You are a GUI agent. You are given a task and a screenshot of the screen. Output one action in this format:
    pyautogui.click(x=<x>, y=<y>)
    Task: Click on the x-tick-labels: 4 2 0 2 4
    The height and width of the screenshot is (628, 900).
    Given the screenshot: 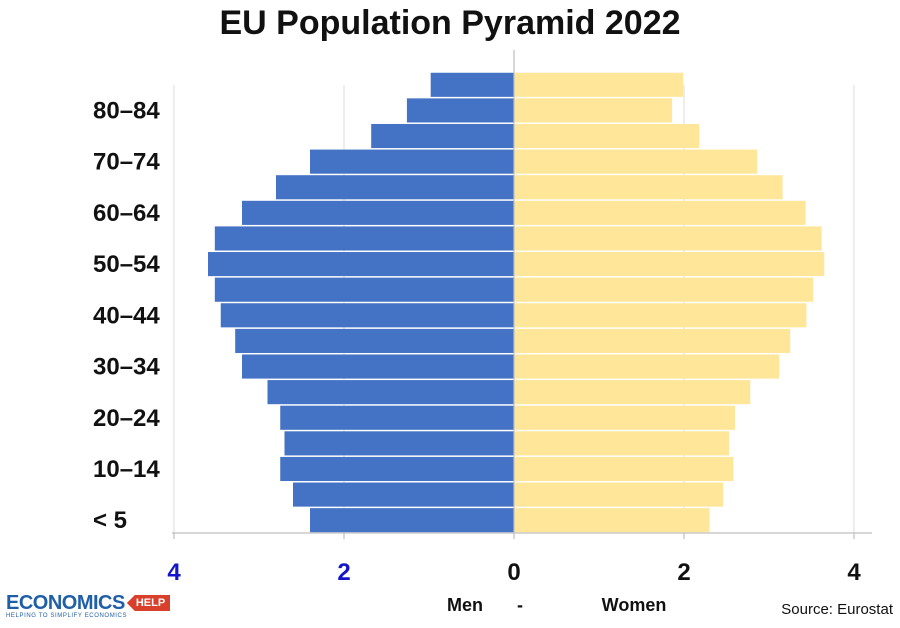 What is the action you would take?
    pyautogui.click(x=514, y=572)
    